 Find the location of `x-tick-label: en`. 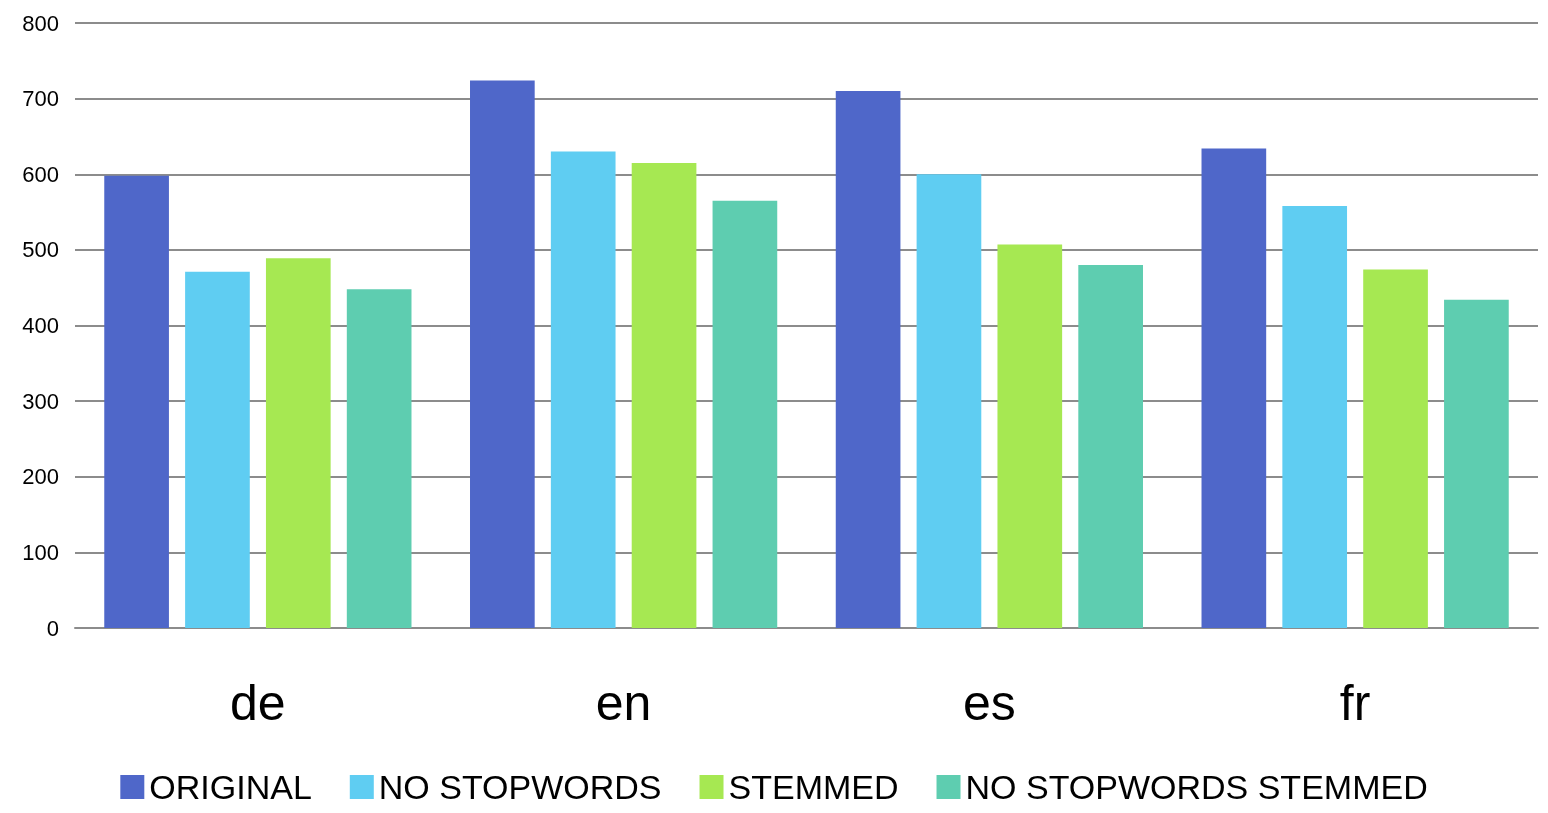

x-tick-label: en is located at coordinates (623, 703).